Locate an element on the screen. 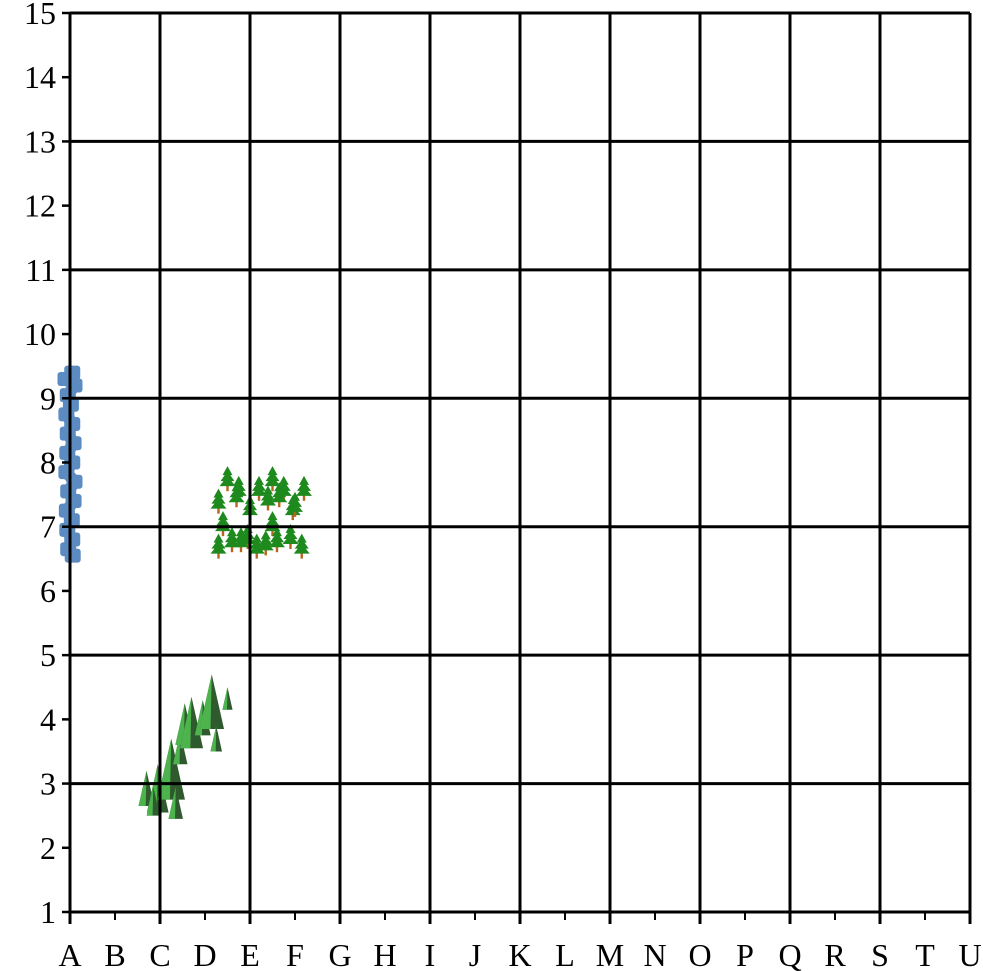 This screenshot has width=983, height=971. x-label-j: J is located at coordinates (475, 954).